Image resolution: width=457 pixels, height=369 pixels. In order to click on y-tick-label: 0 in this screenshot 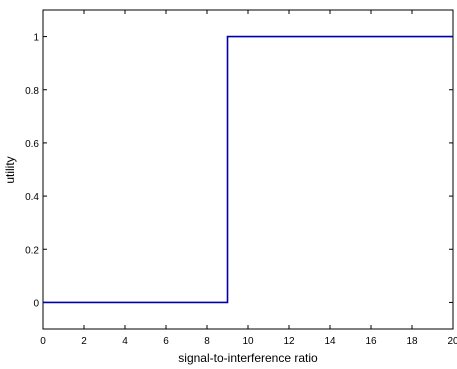, I will do `click(36, 303)`.